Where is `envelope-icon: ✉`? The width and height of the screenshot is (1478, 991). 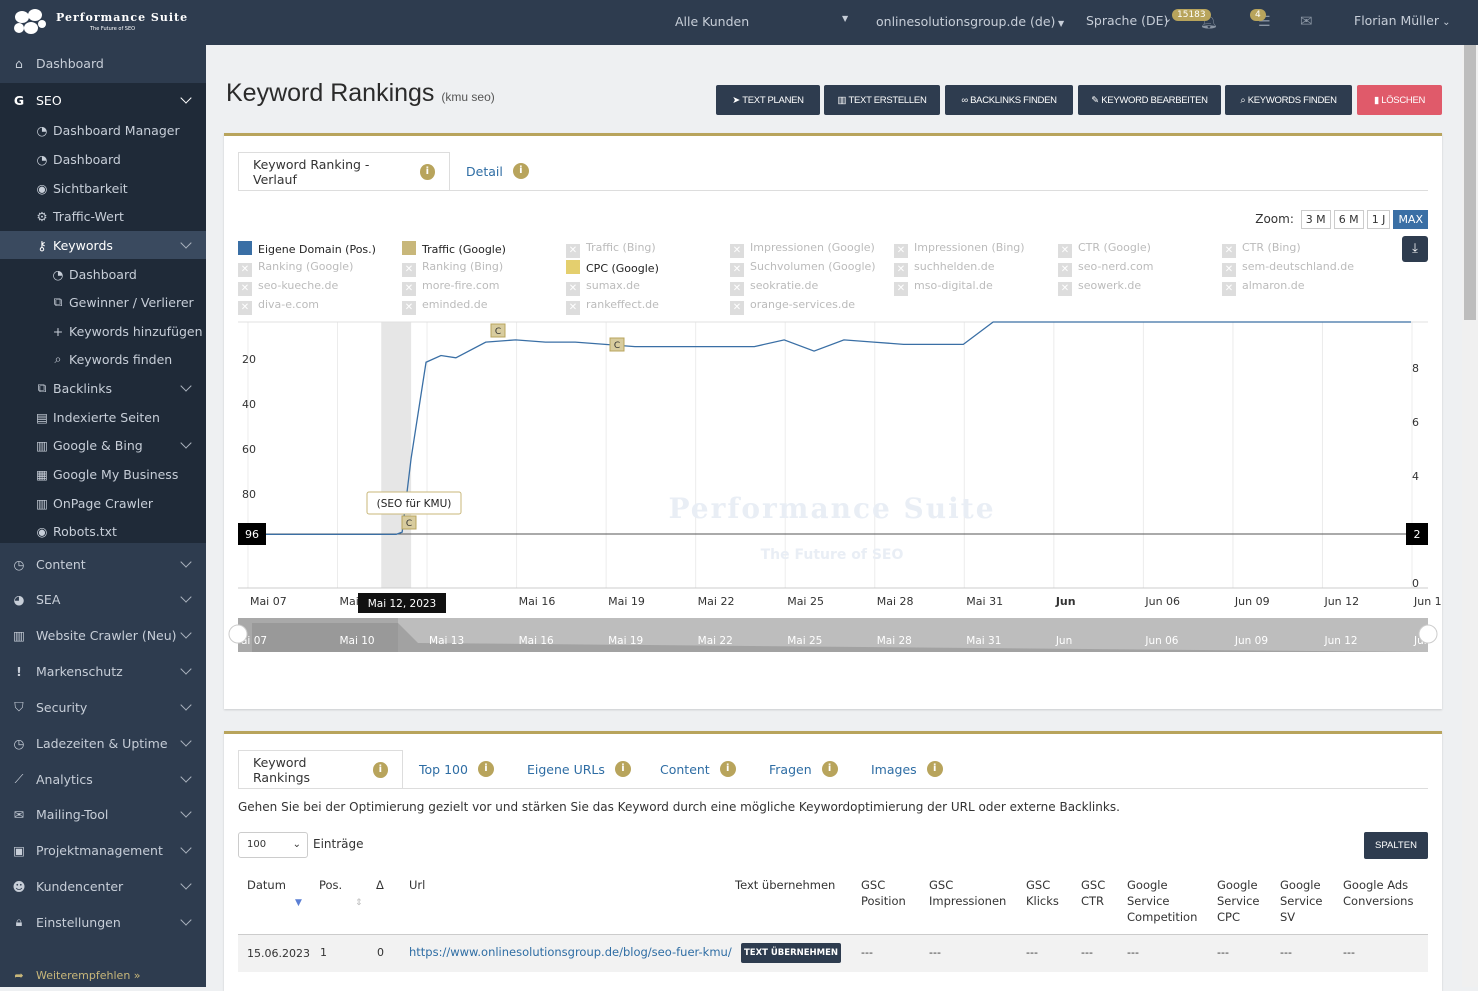 envelope-icon: ✉ is located at coordinates (1306, 21).